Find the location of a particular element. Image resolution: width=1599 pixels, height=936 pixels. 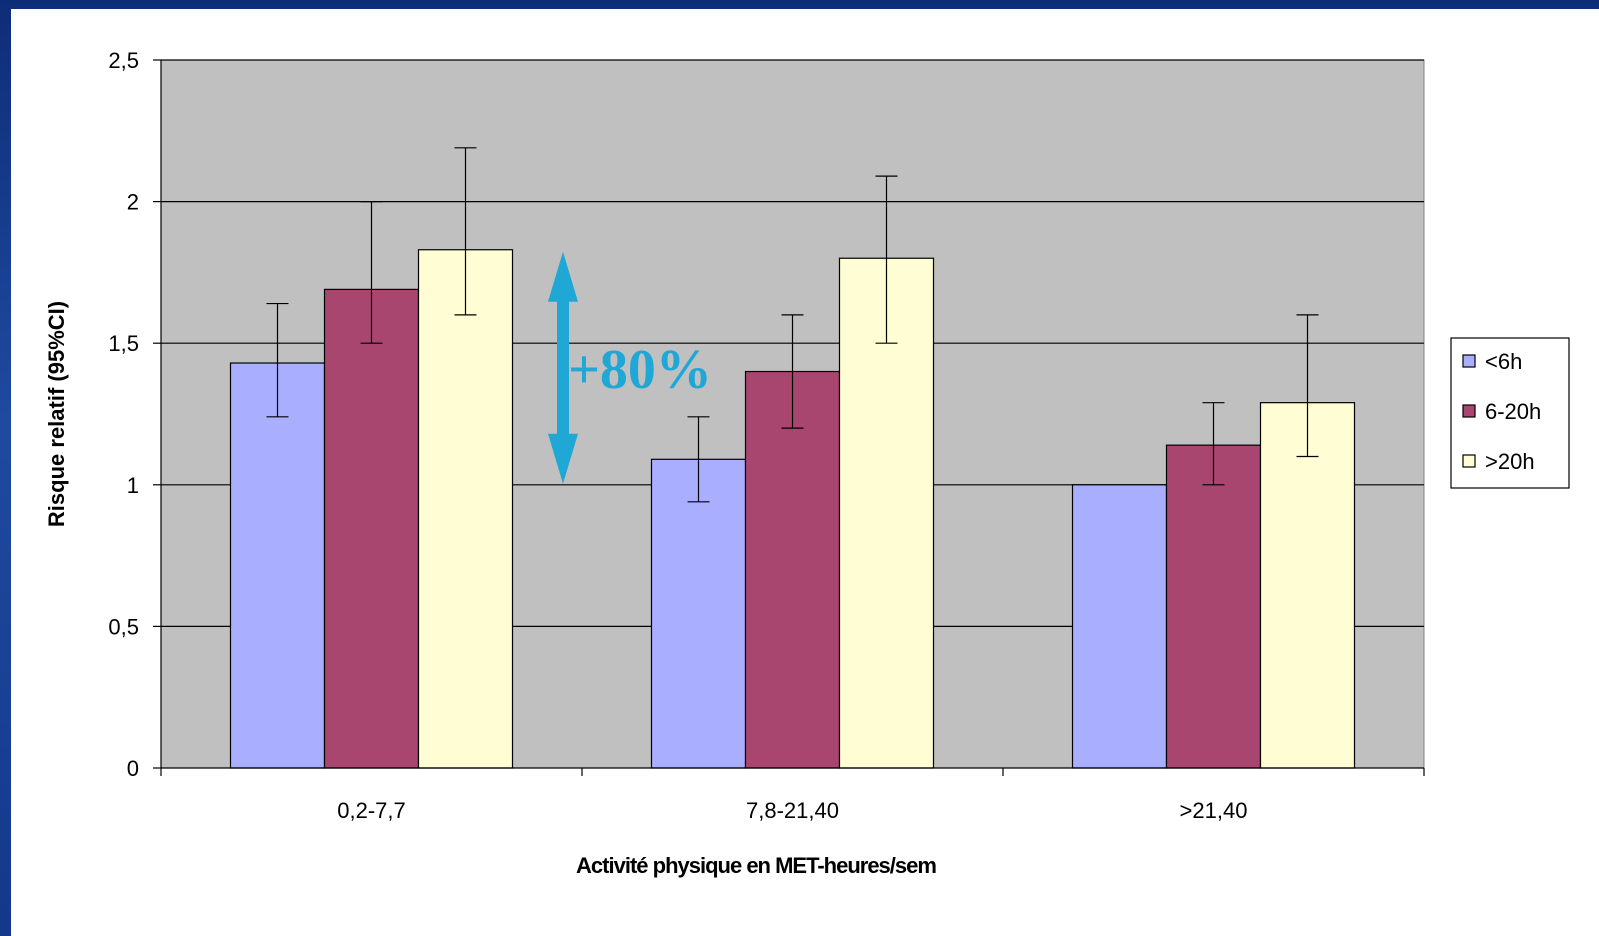

x-tick-label: >21,40 is located at coordinates (1214, 810).